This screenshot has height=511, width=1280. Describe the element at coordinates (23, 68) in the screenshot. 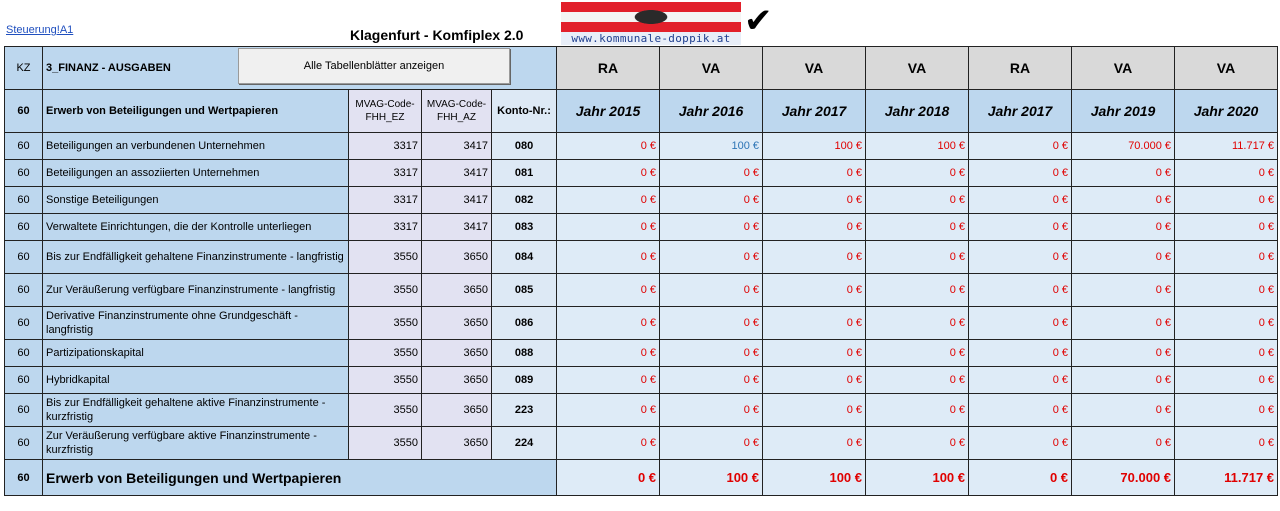

I see `kz-header: KZ` at that location.